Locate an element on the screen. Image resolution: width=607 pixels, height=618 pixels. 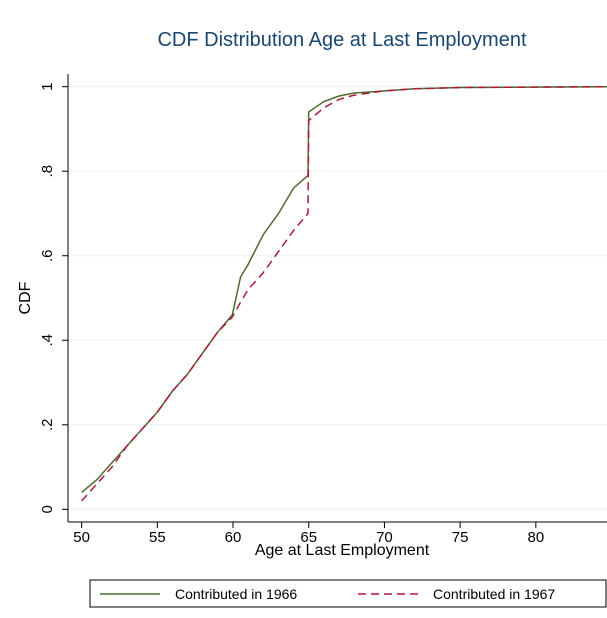
x-tick-label: 50 is located at coordinates (81, 537).